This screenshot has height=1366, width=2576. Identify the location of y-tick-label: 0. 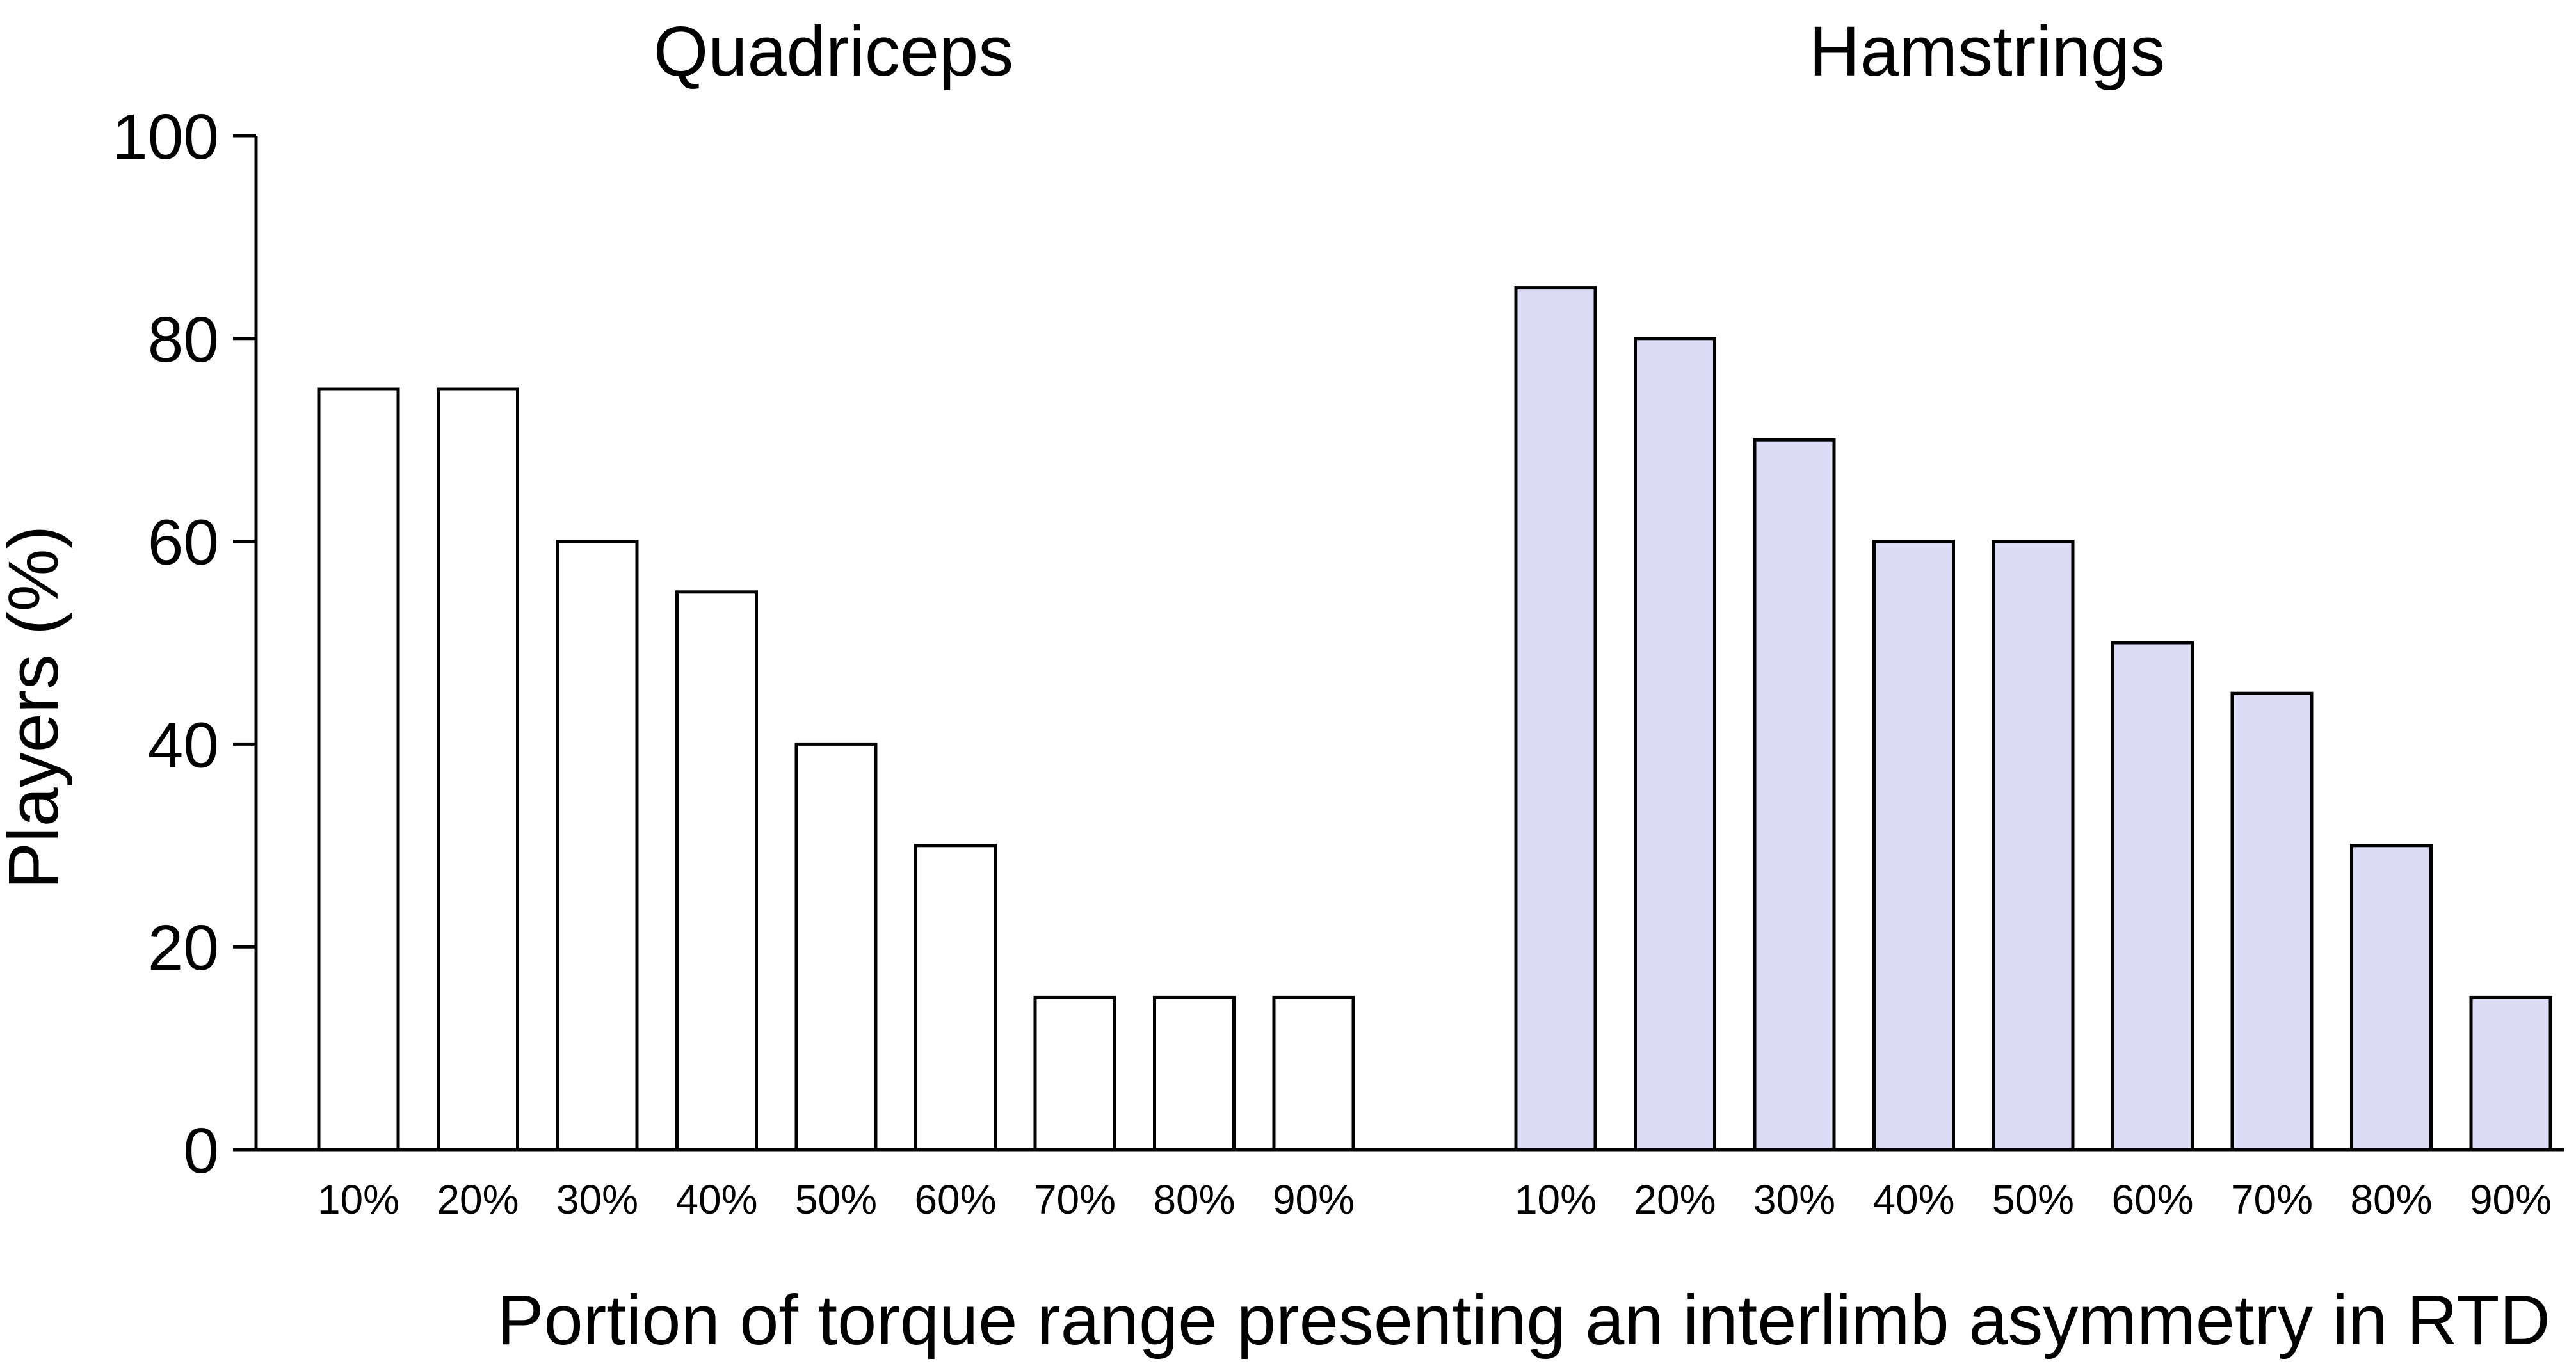
(201, 1151).